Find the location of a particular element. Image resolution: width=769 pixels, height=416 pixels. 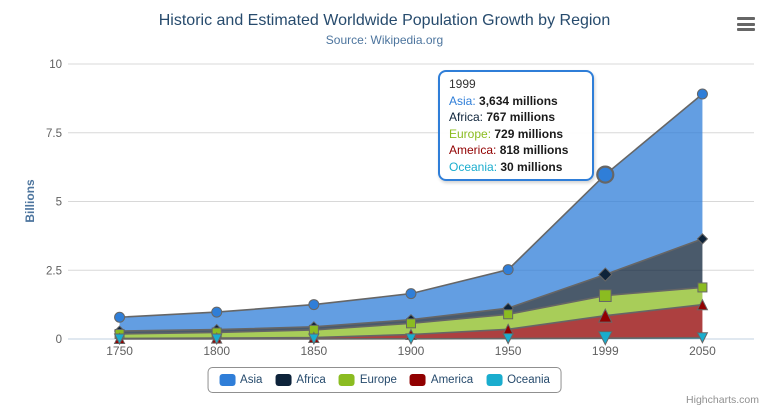

legend-item-america: America is located at coordinates (441, 380).